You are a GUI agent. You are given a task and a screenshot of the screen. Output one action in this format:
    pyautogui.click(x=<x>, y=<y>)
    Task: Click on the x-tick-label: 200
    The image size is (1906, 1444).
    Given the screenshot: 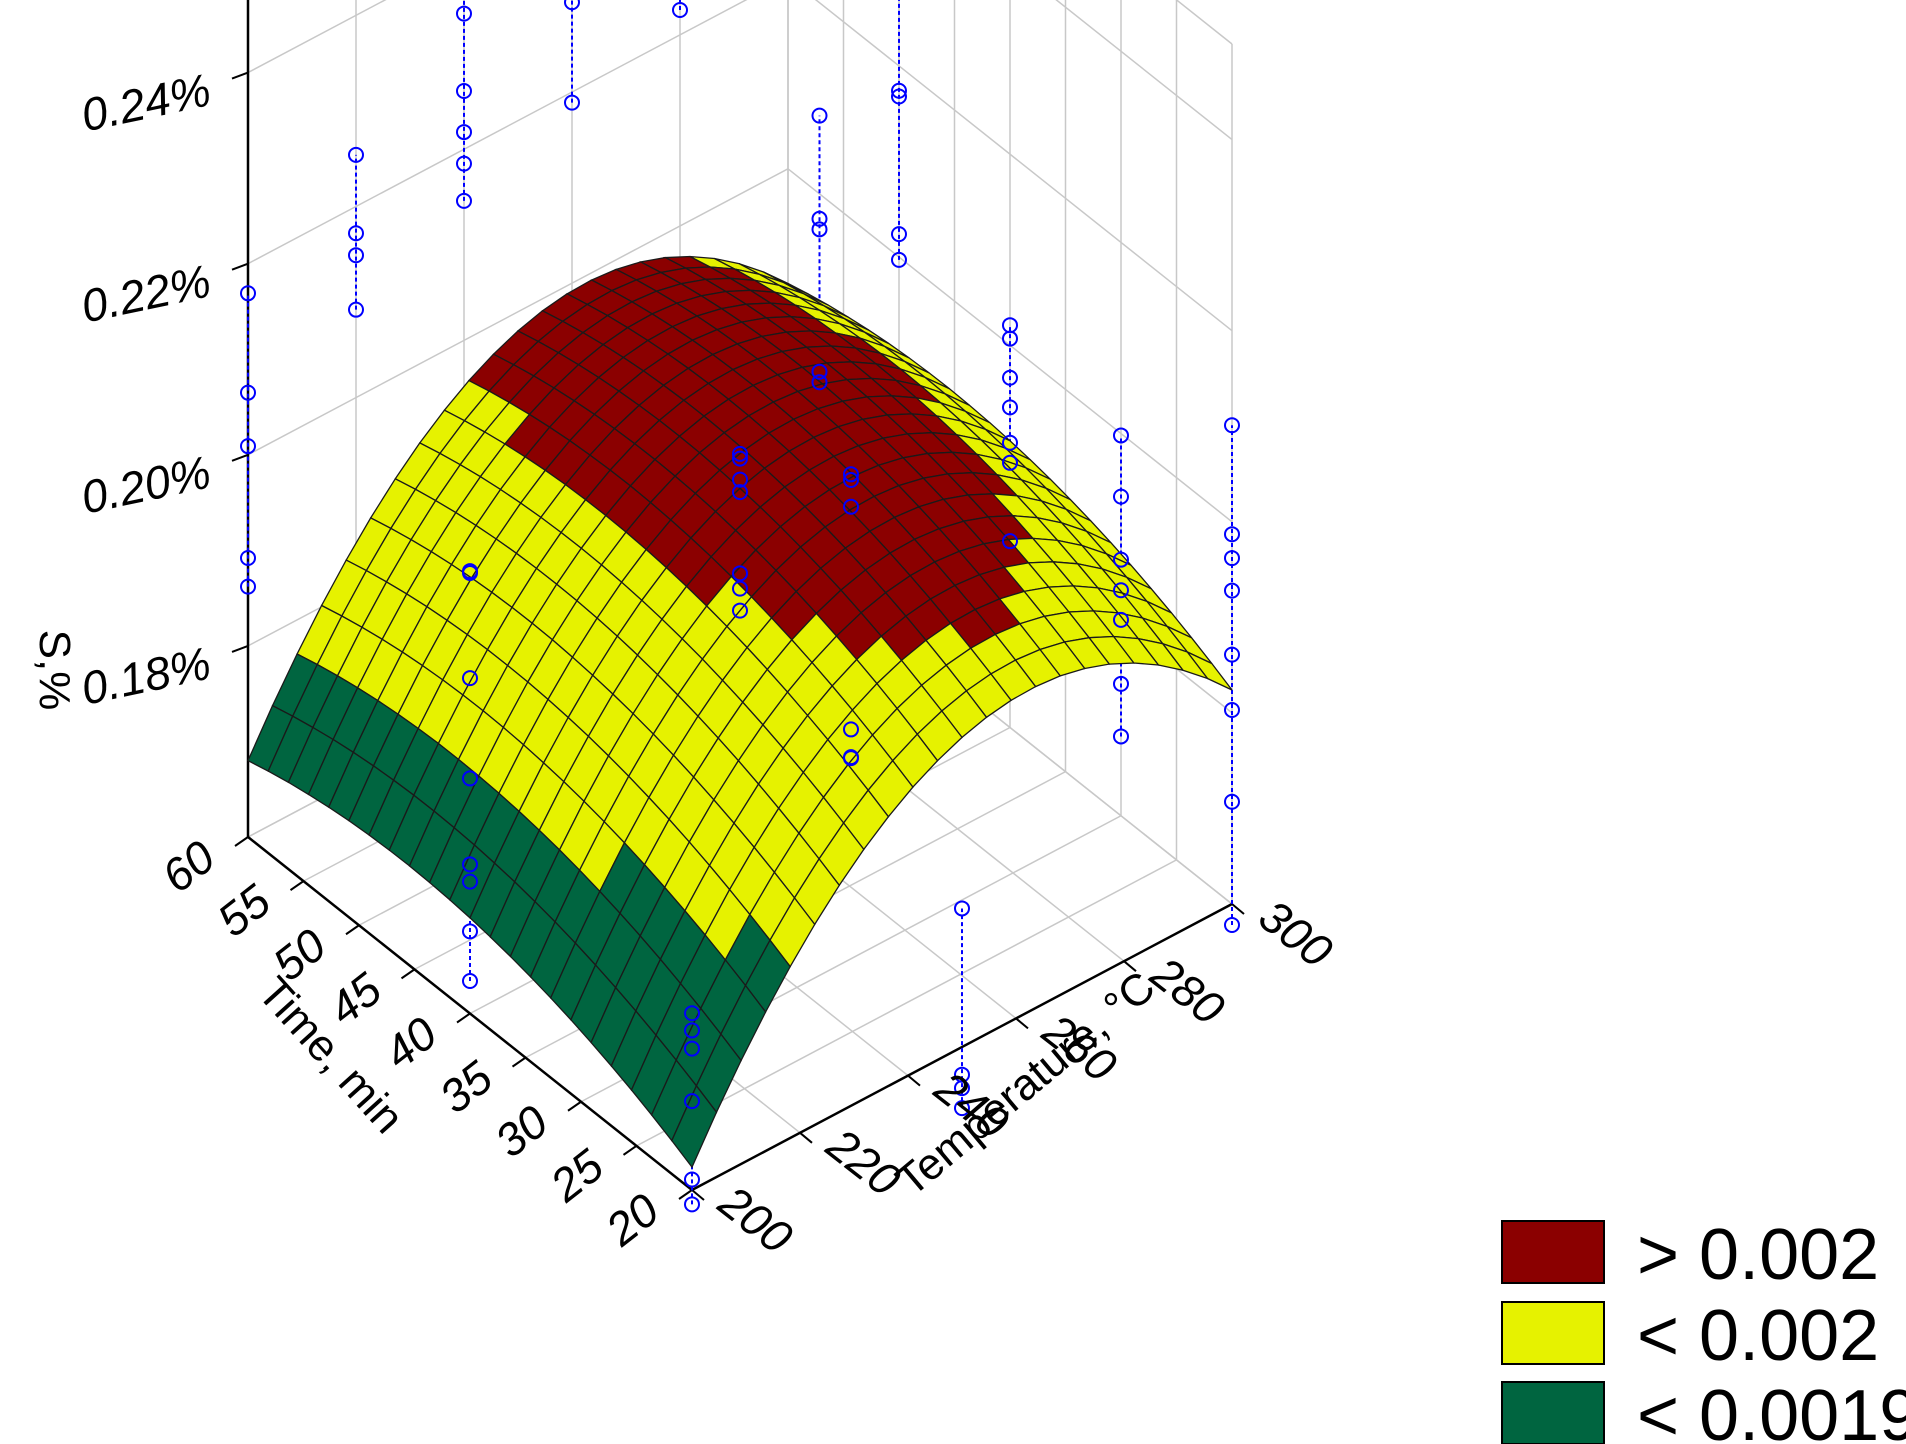 What is the action you would take?
    pyautogui.click(x=756, y=1219)
    